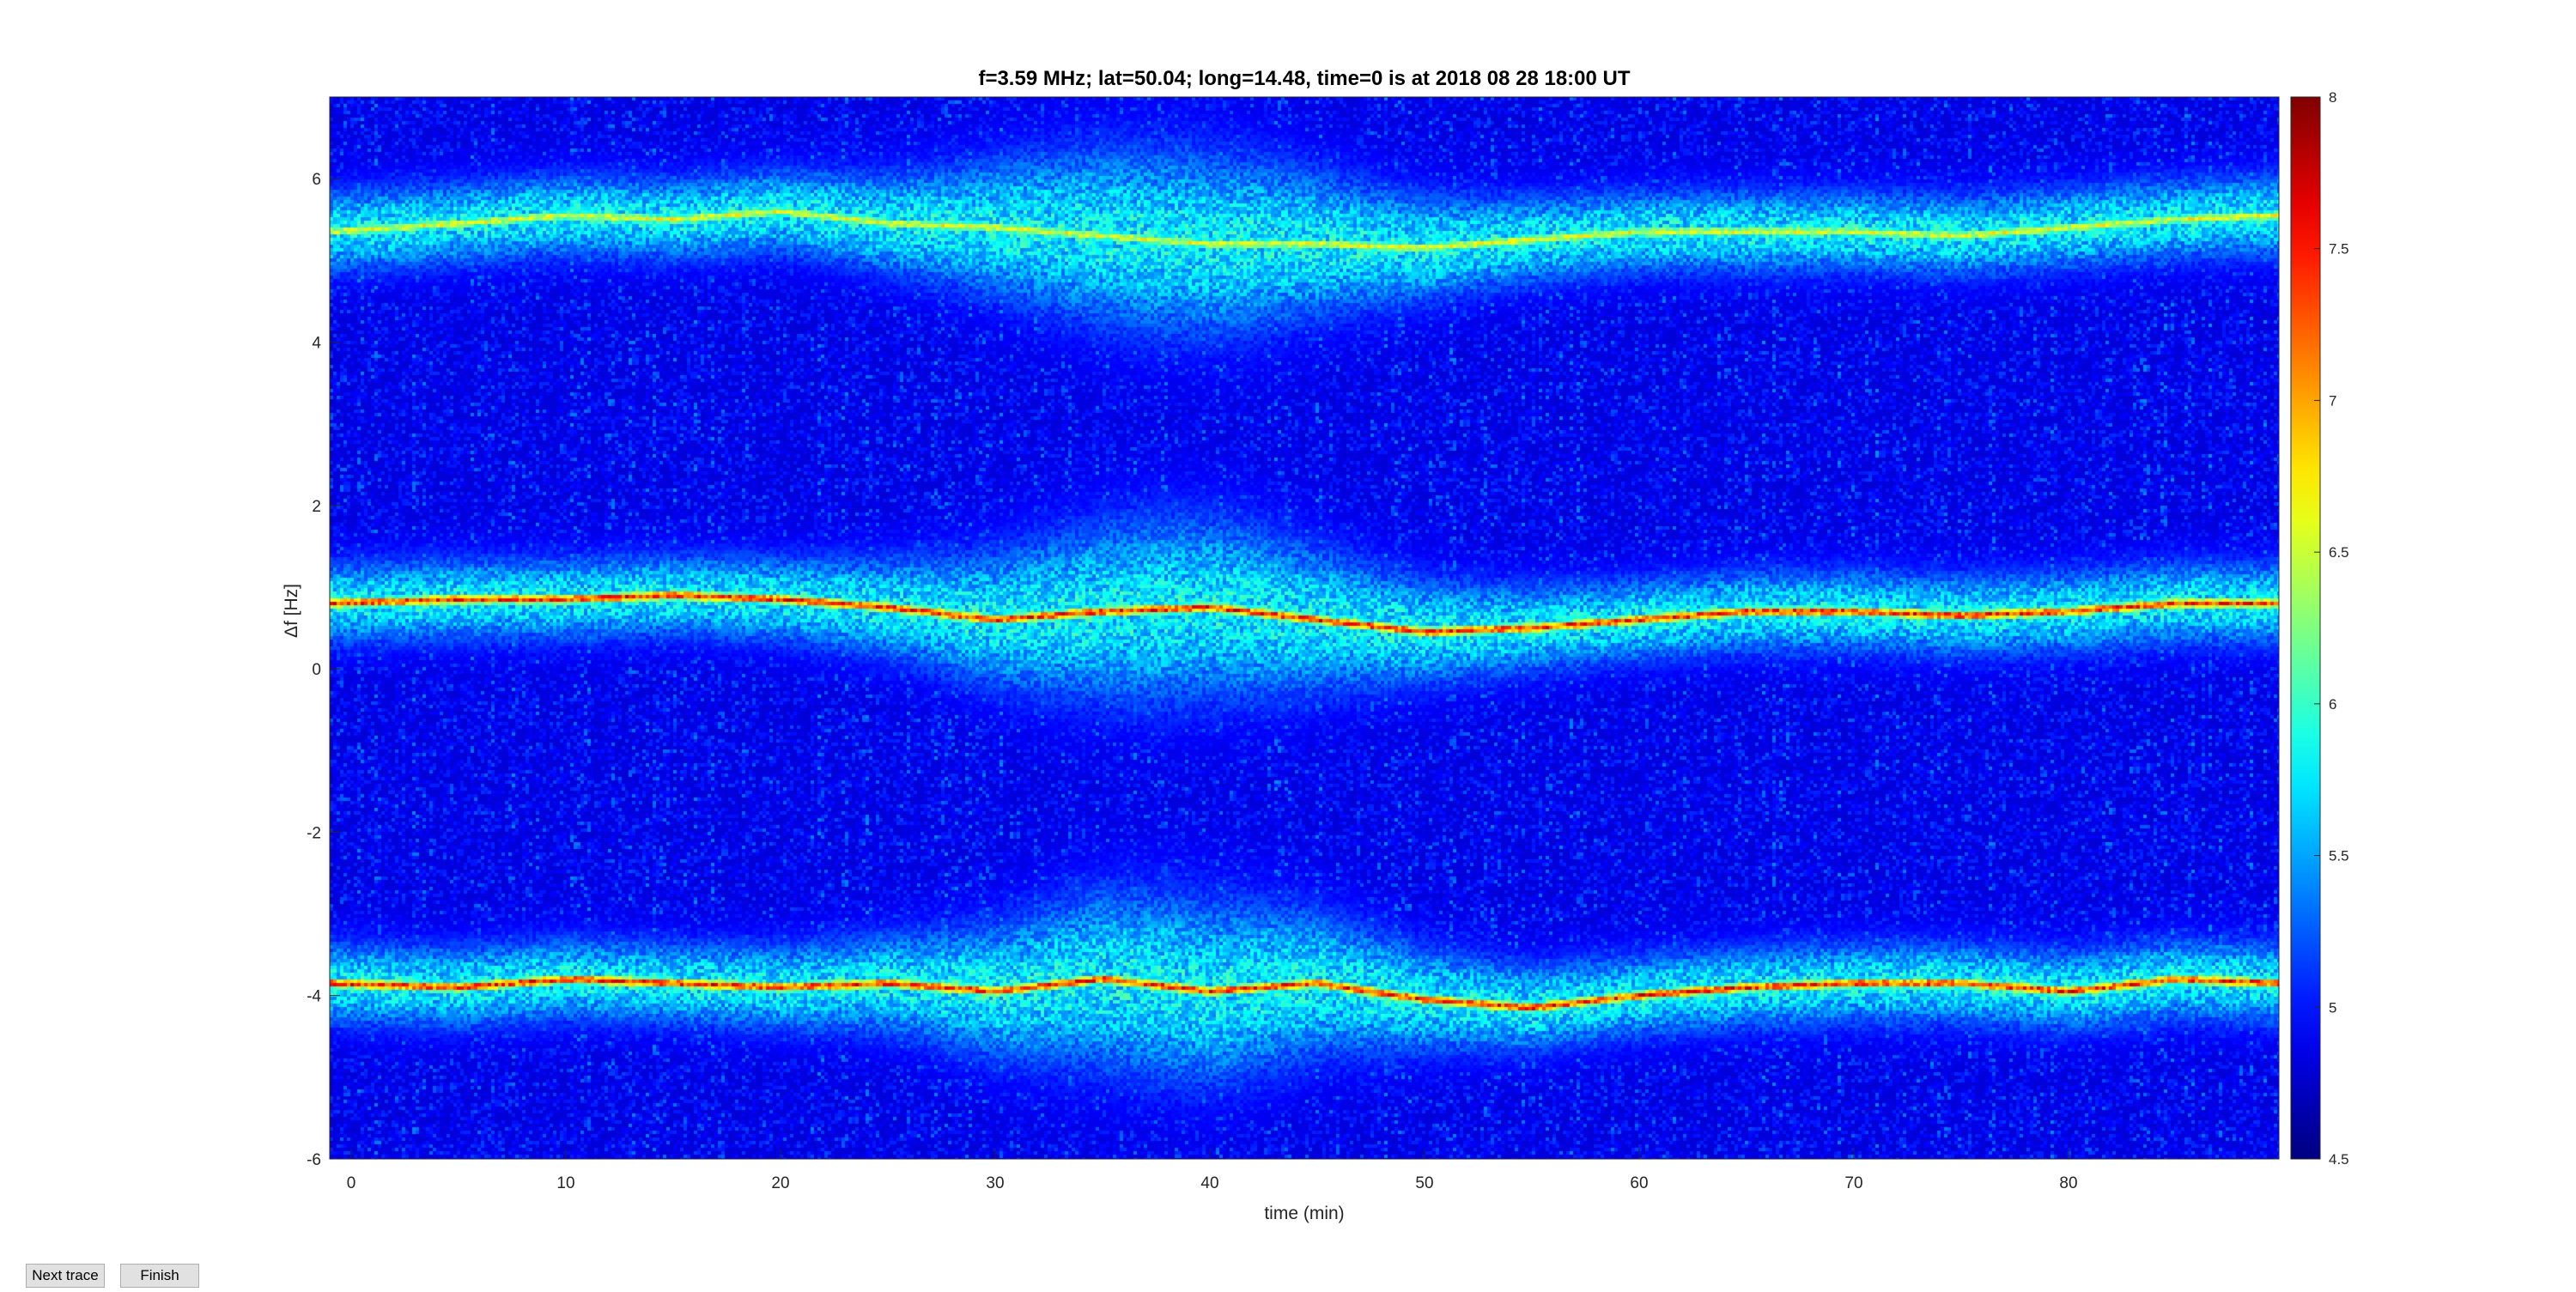  Describe the element at coordinates (316, 343) in the screenshot. I see `y-tick-label: 4` at that location.